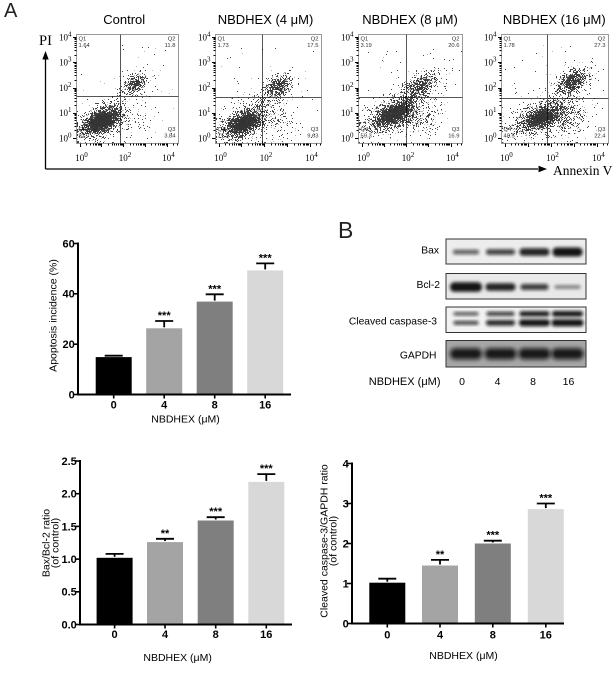 This screenshot has width=614, height=675. I want to click on svg-text: Q4, so click(365, 130).